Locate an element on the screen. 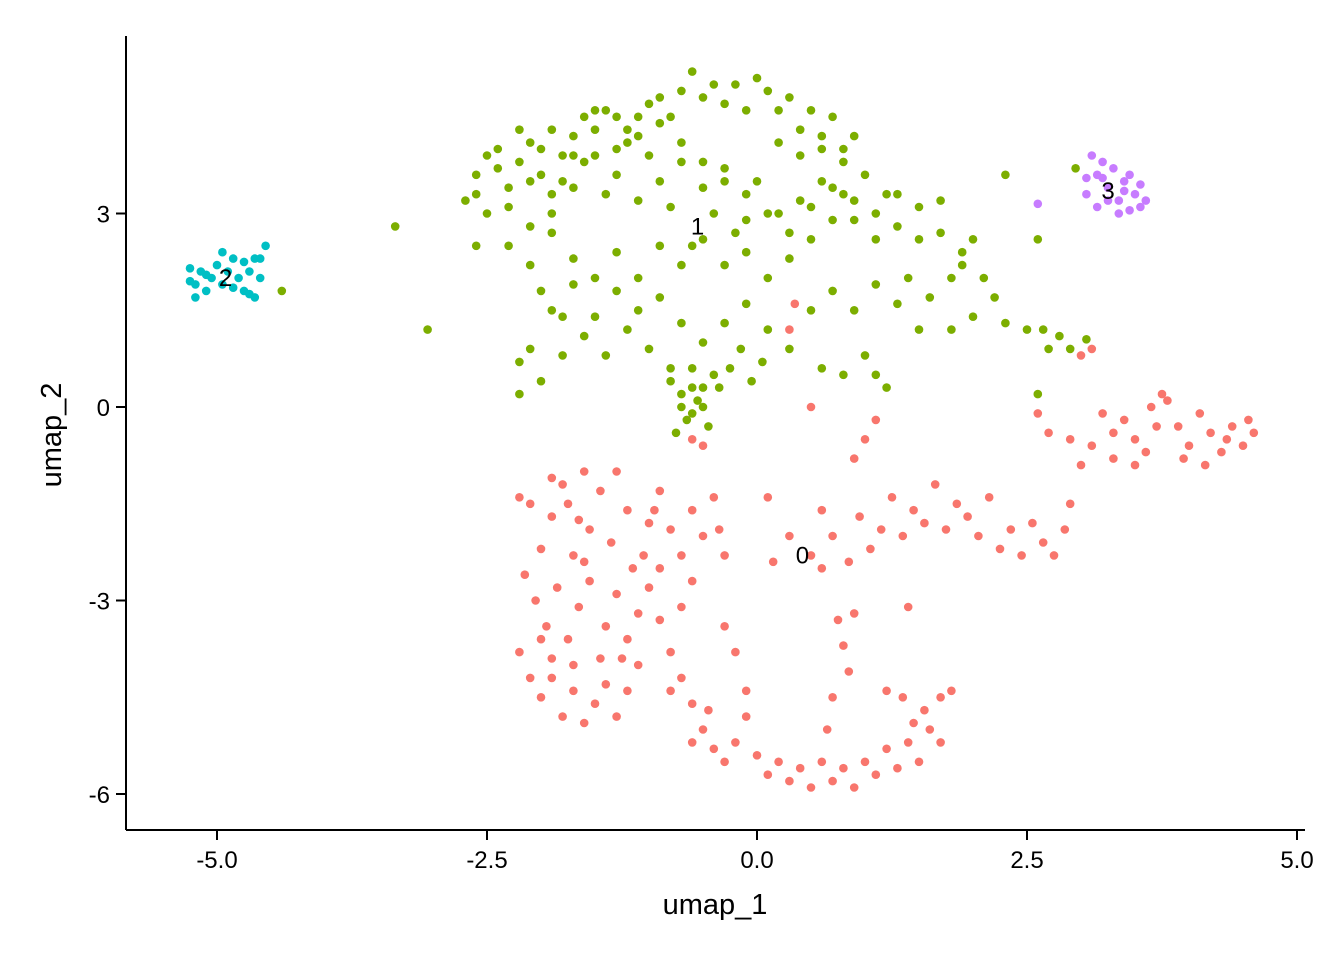  x-tick-label: 5.0 is located at coordinates (1296, 860).